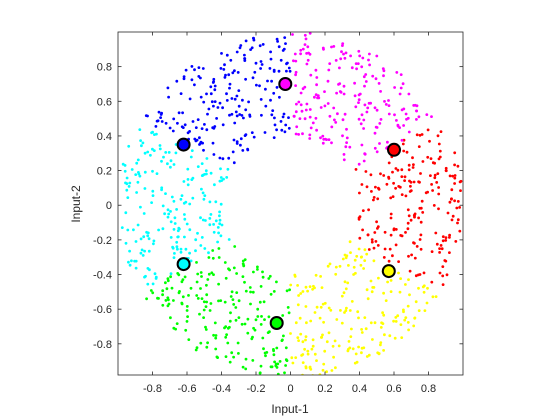  Describe the element at coordinates (290, 409) in the screenshot. I see `x-axis-label: Input-1` at that location.